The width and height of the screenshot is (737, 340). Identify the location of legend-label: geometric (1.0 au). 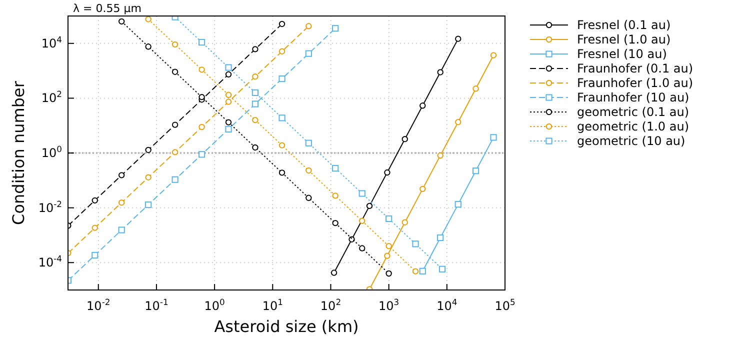
(633, 127).